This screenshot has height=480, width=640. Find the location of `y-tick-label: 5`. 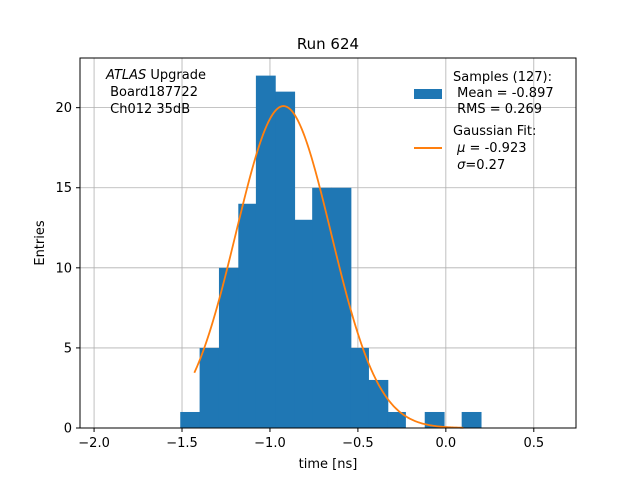

y-tick-label: 5 is located at coordinates (68, 348).